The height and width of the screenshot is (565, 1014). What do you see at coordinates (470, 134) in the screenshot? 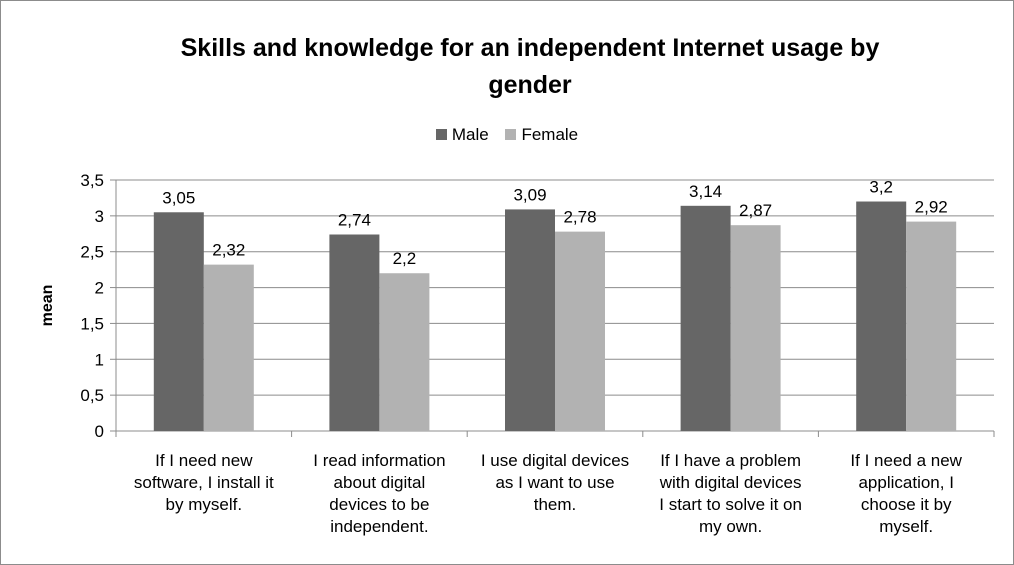
I see `legend-label-male: Male` at bounding box center [470, 134].